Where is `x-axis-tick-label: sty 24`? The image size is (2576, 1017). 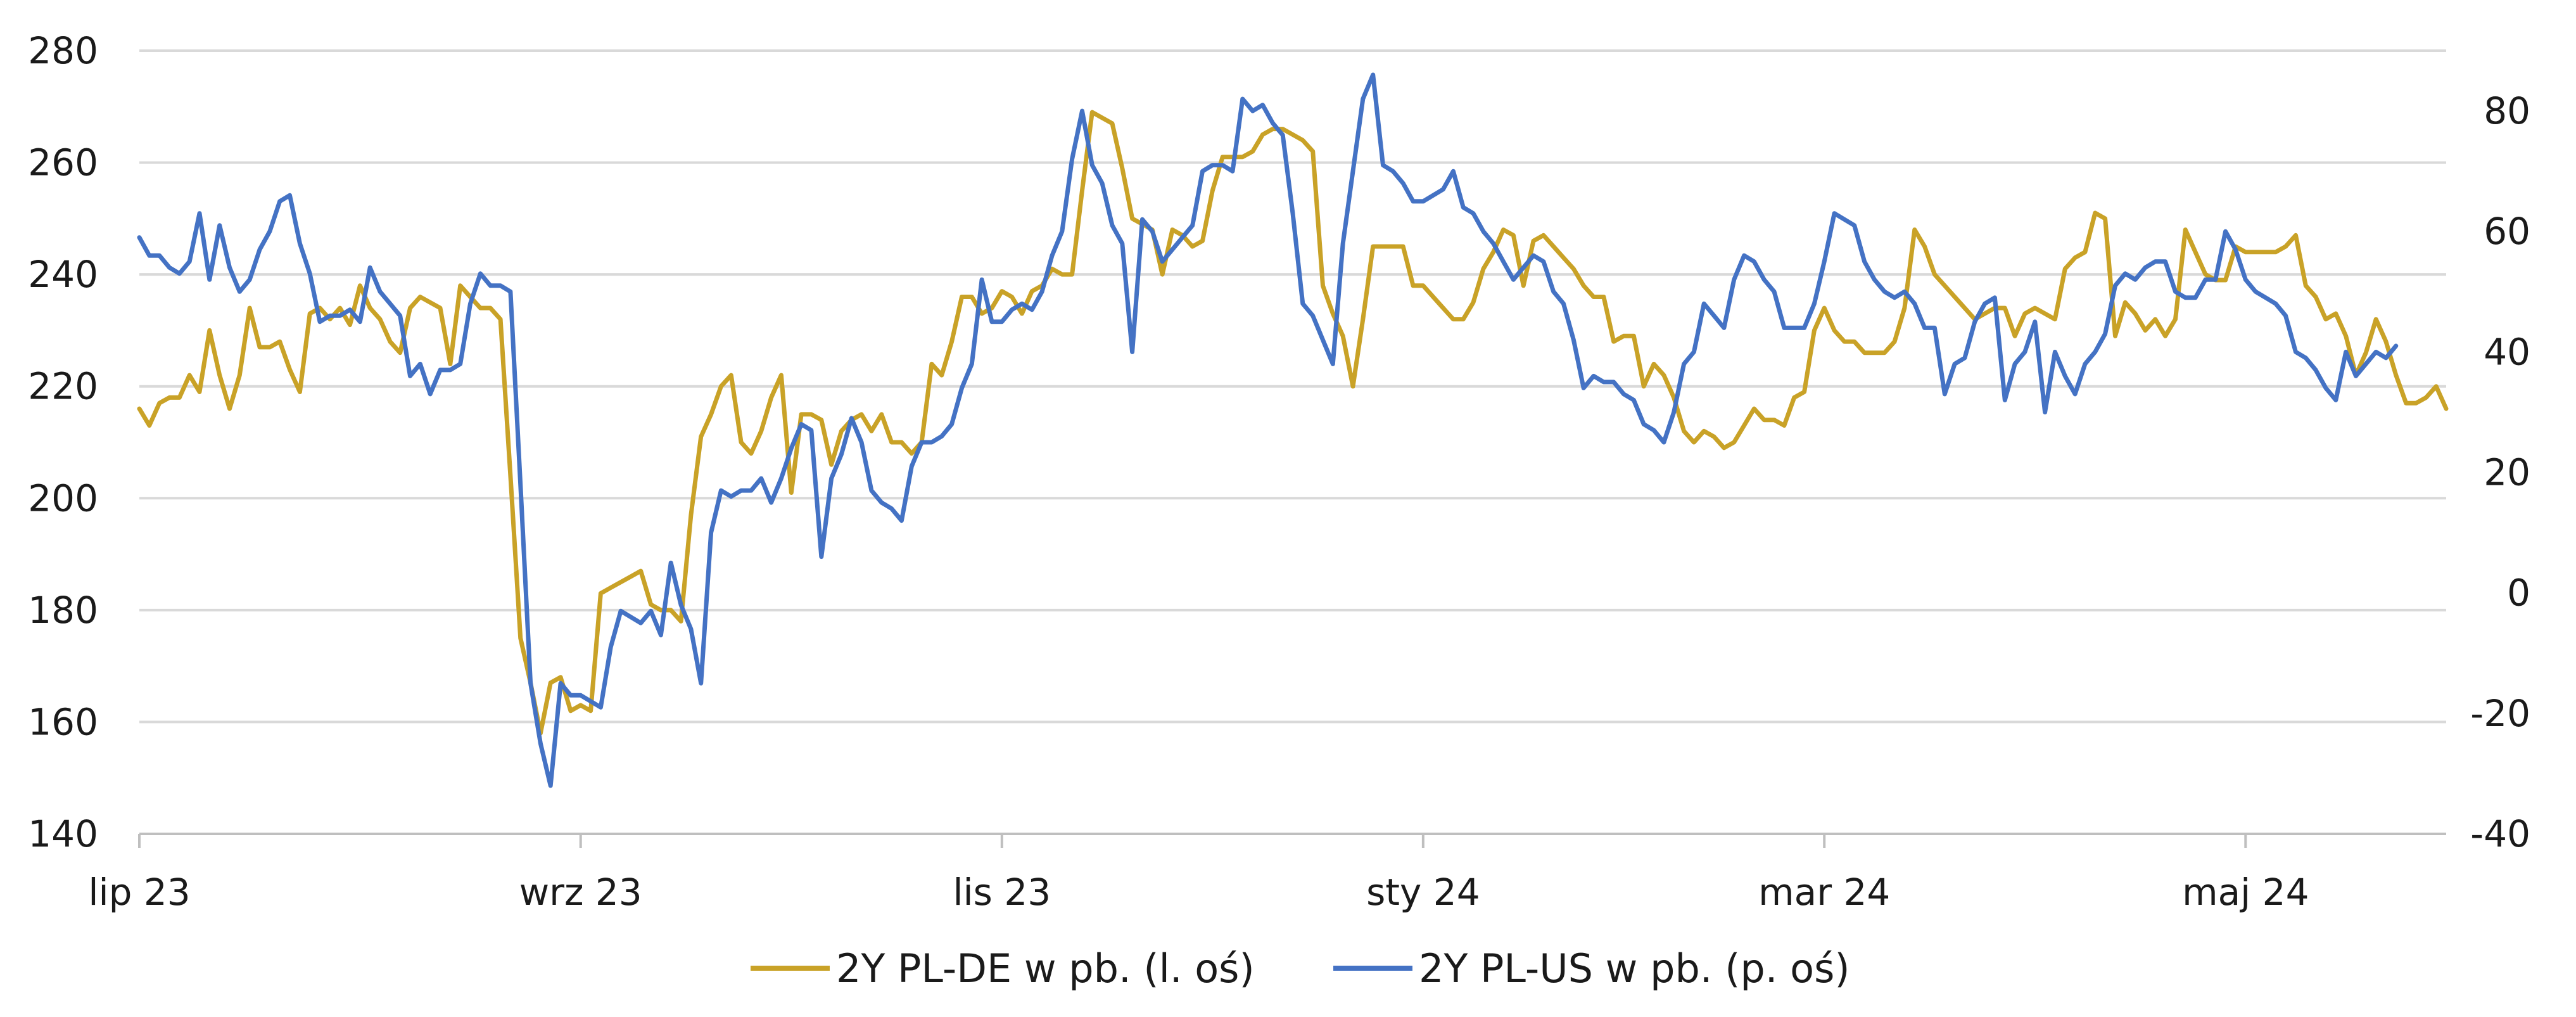
x-axis-tick-label: sty 24 is located at coordinates (1423, 893).